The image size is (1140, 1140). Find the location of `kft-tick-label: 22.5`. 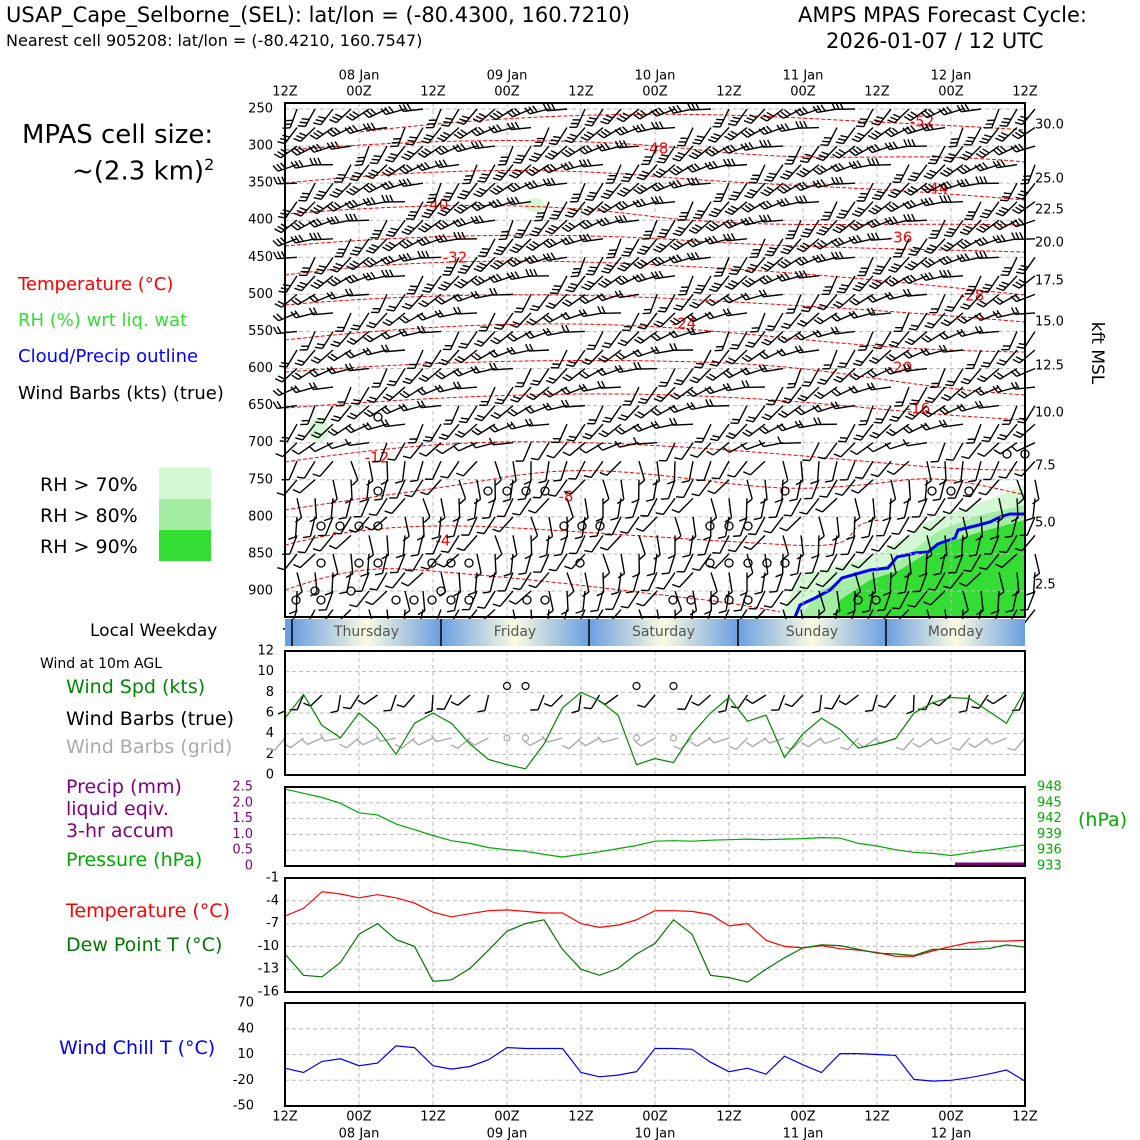

kft-tick-label: 22.5 is located at coordinates (1049, 210).